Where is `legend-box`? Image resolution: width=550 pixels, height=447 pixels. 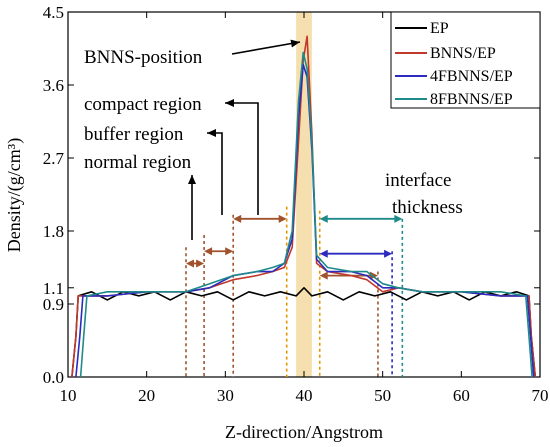 legend-box is located at coordinates (465, 60).